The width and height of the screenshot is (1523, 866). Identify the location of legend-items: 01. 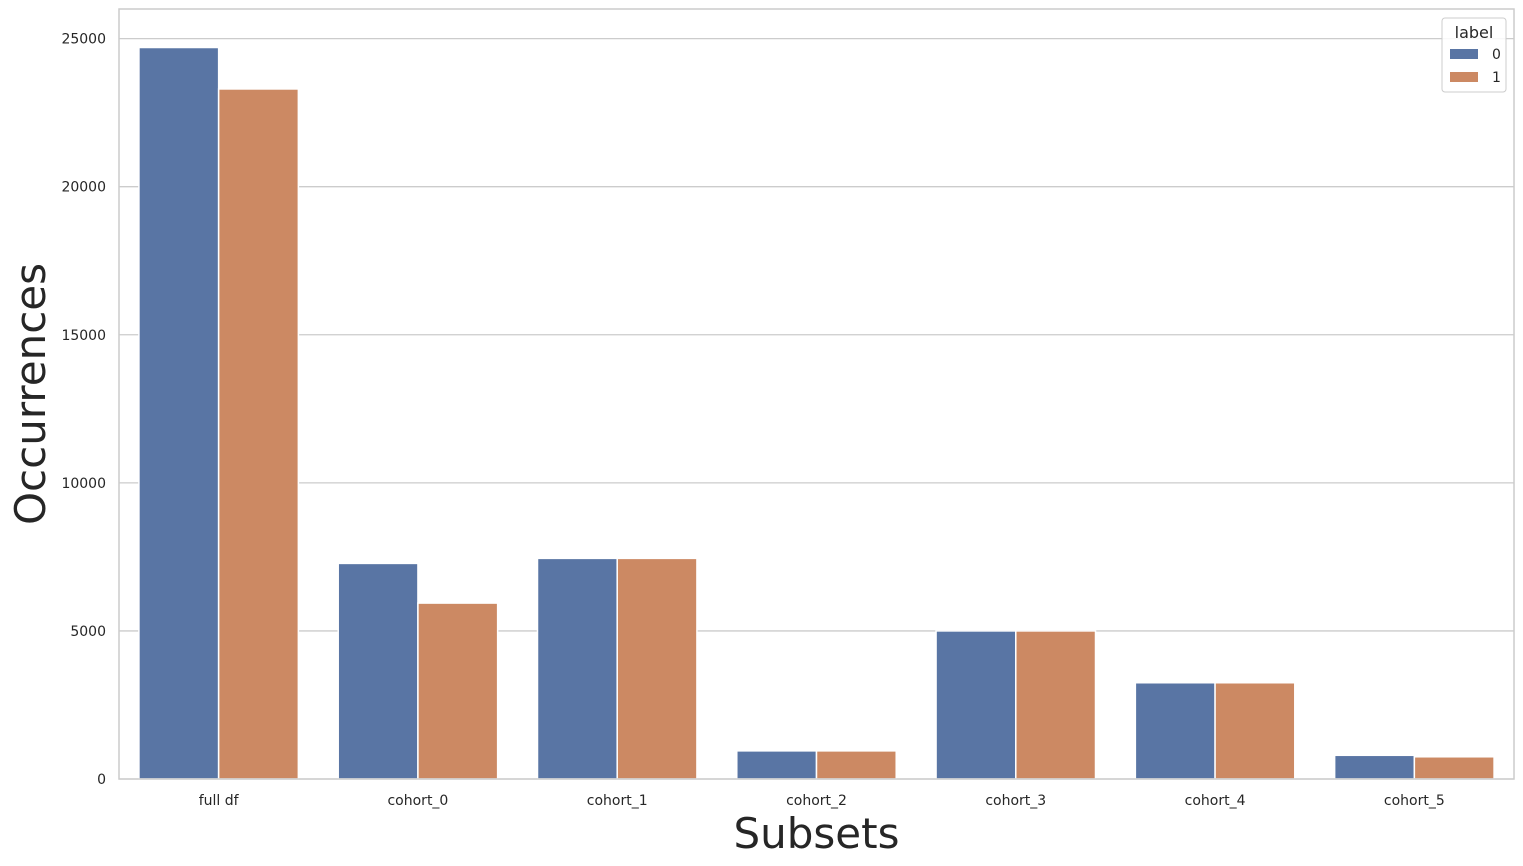
(1475, 66).